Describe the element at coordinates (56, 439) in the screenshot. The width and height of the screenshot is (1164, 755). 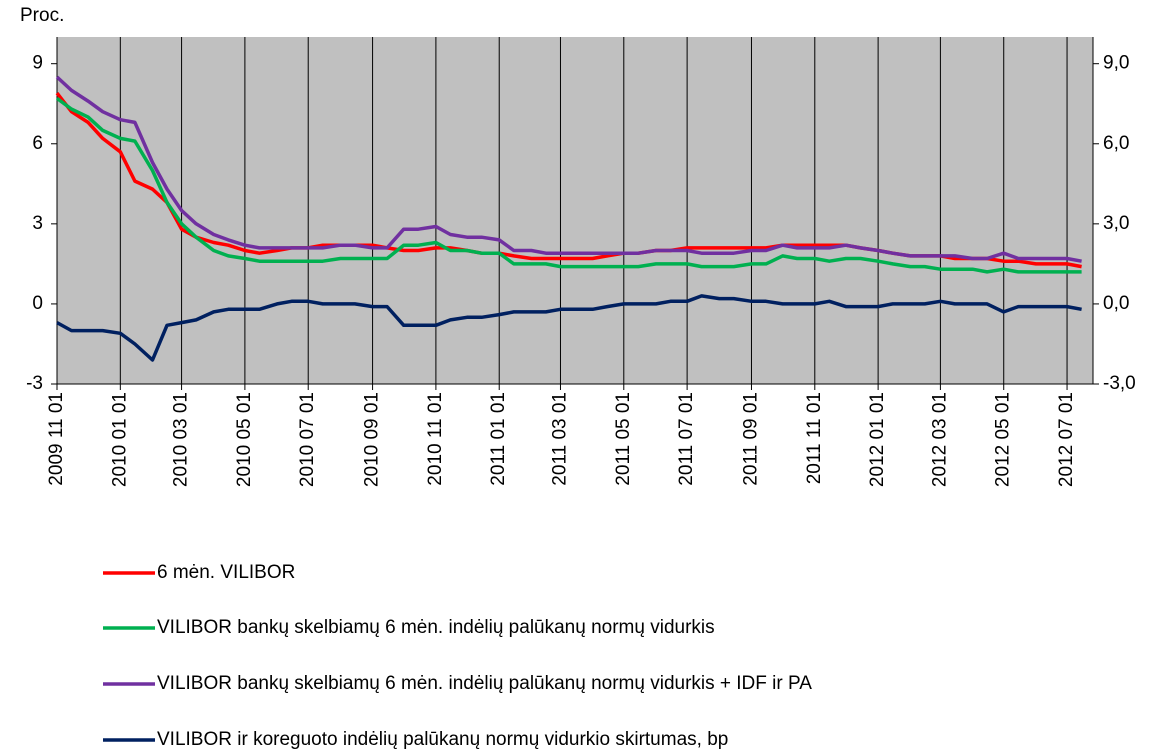
I see `x-tick-label: 2009 11 01` at that location.